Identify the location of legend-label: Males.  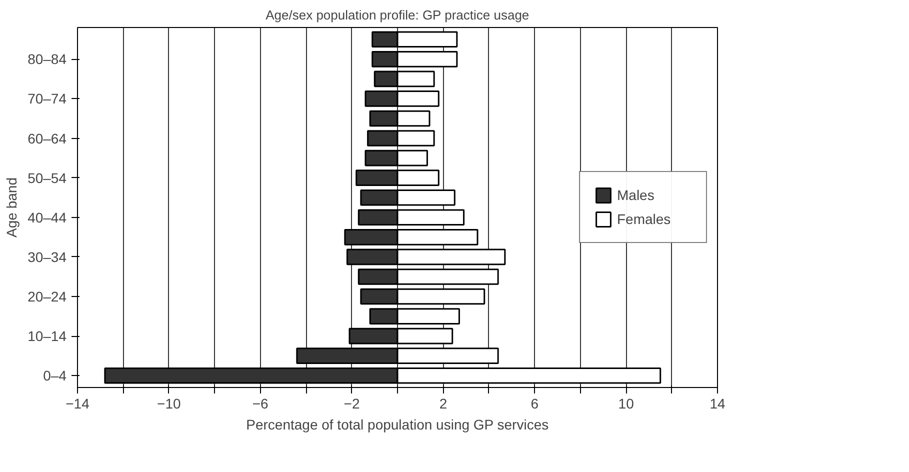
(636, 195).